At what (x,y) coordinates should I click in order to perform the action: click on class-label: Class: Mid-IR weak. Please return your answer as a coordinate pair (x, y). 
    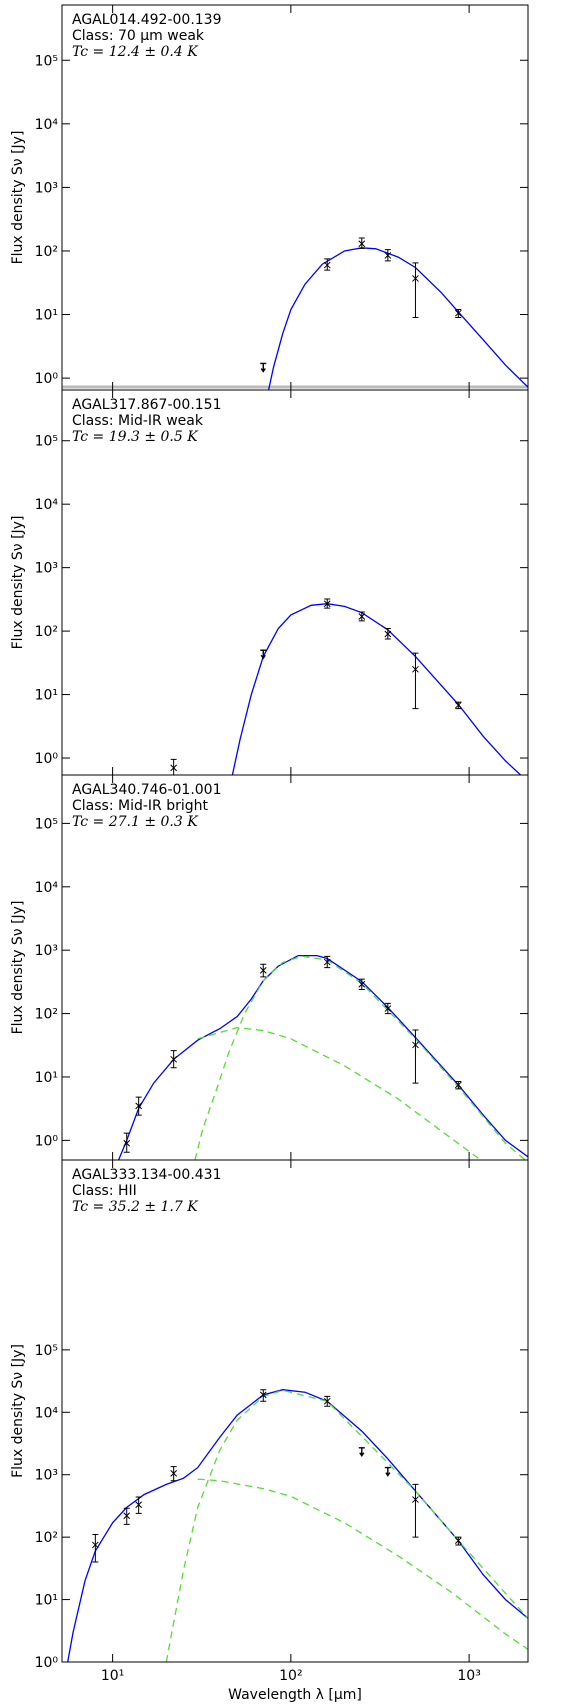
    Looking at the image, I should click on (138, 421).